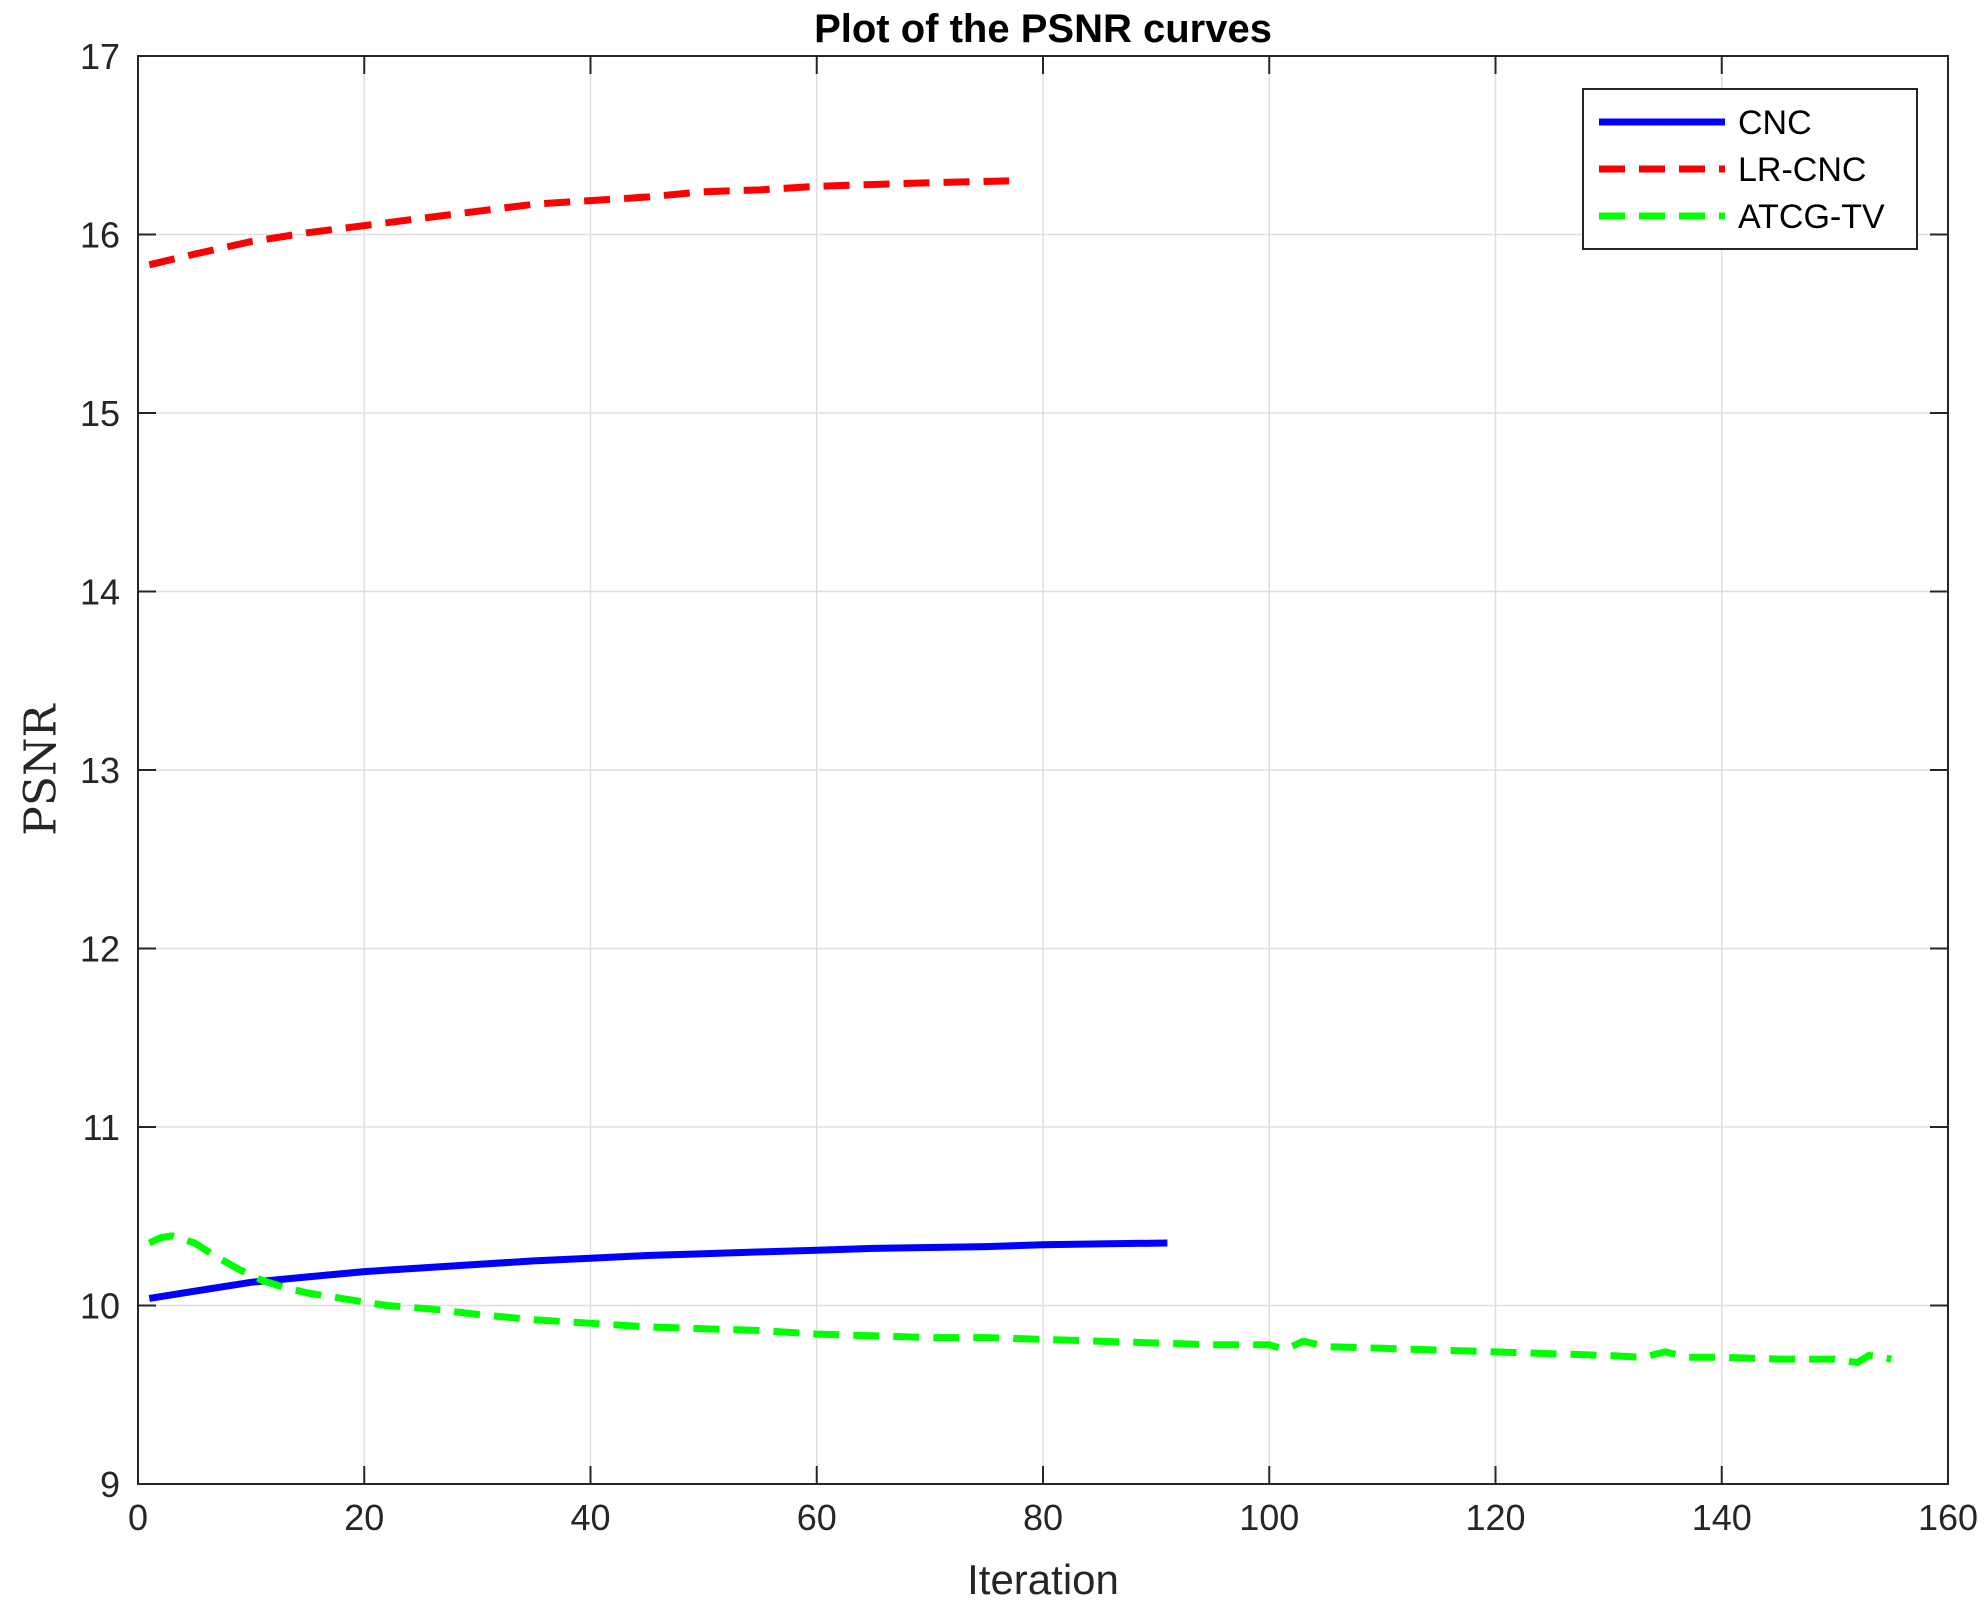  I want to click on y-tick-label: 17, so click(100, 56).